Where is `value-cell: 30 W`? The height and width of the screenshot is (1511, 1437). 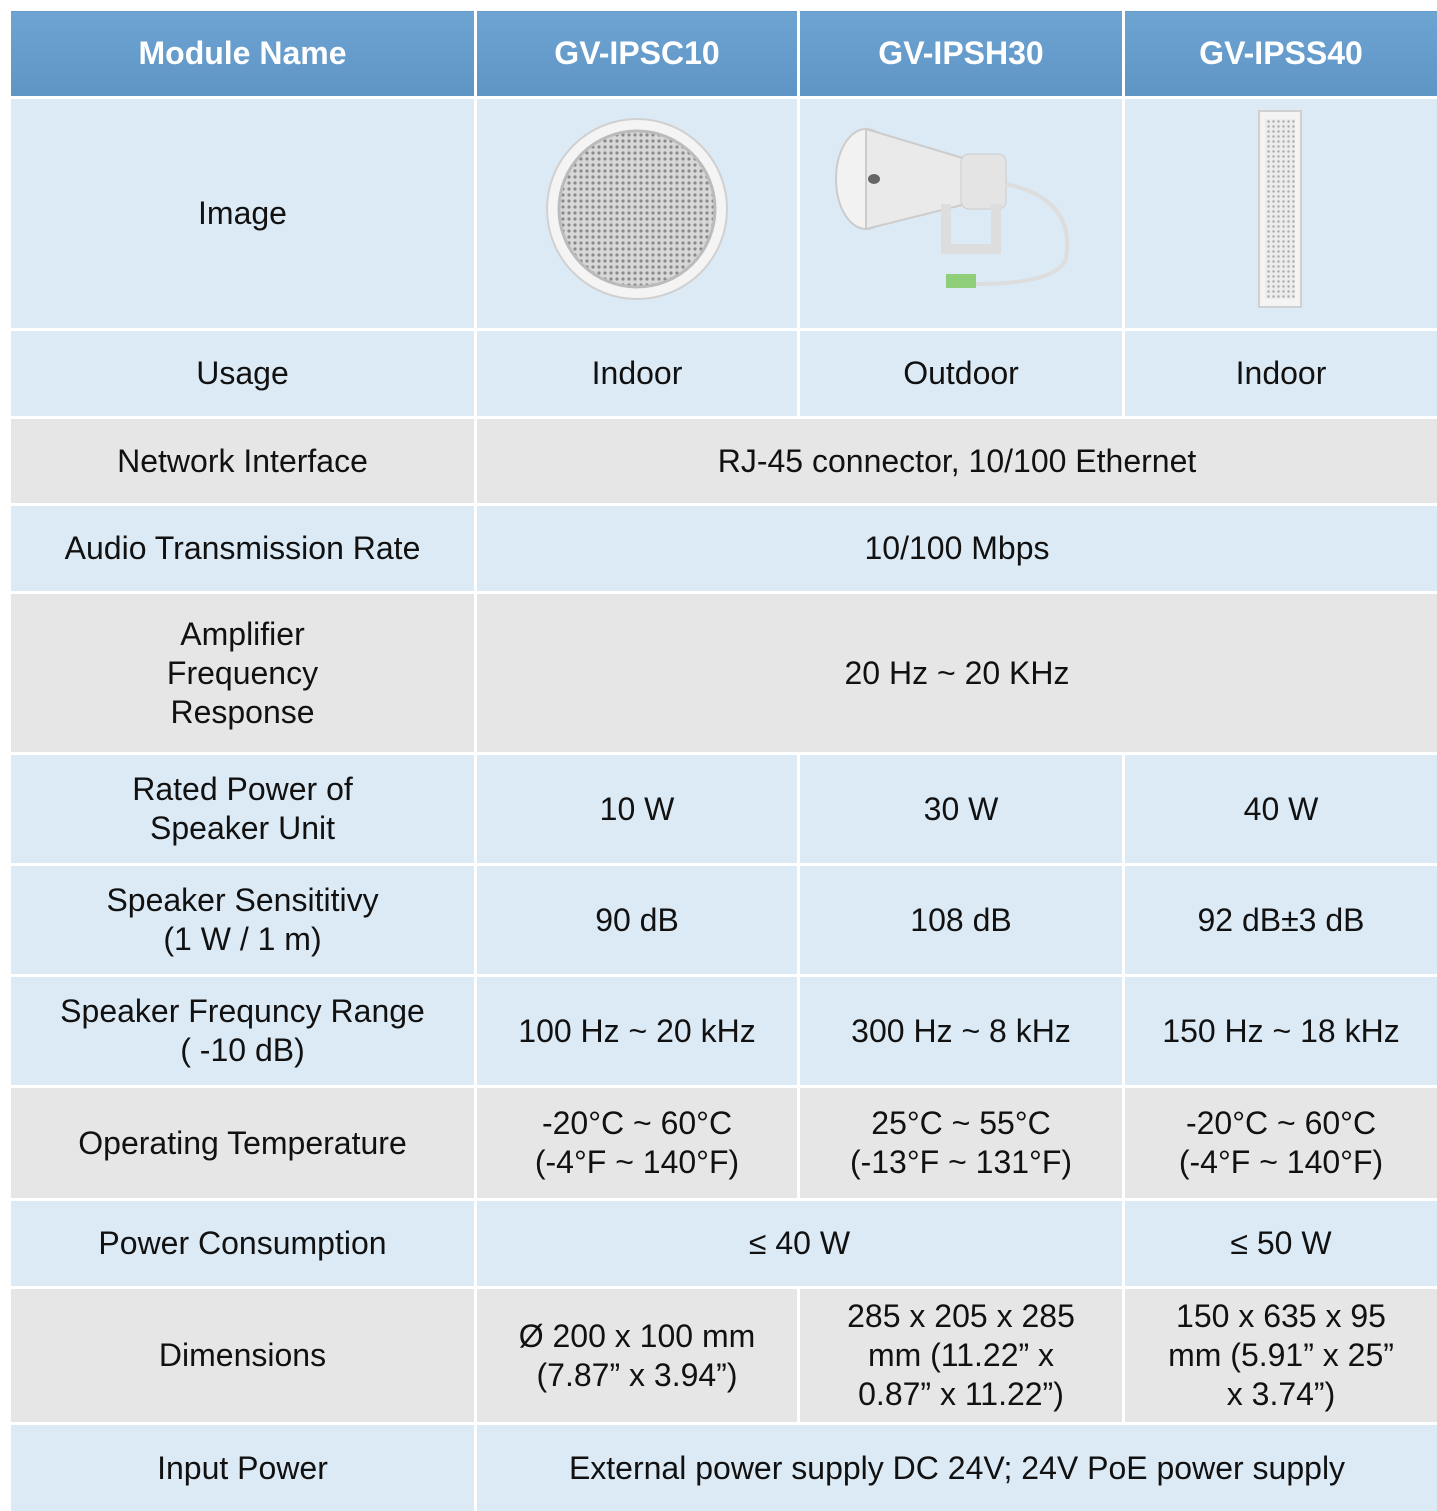
value-cell: 30 W is located at coordinates (961, 809).